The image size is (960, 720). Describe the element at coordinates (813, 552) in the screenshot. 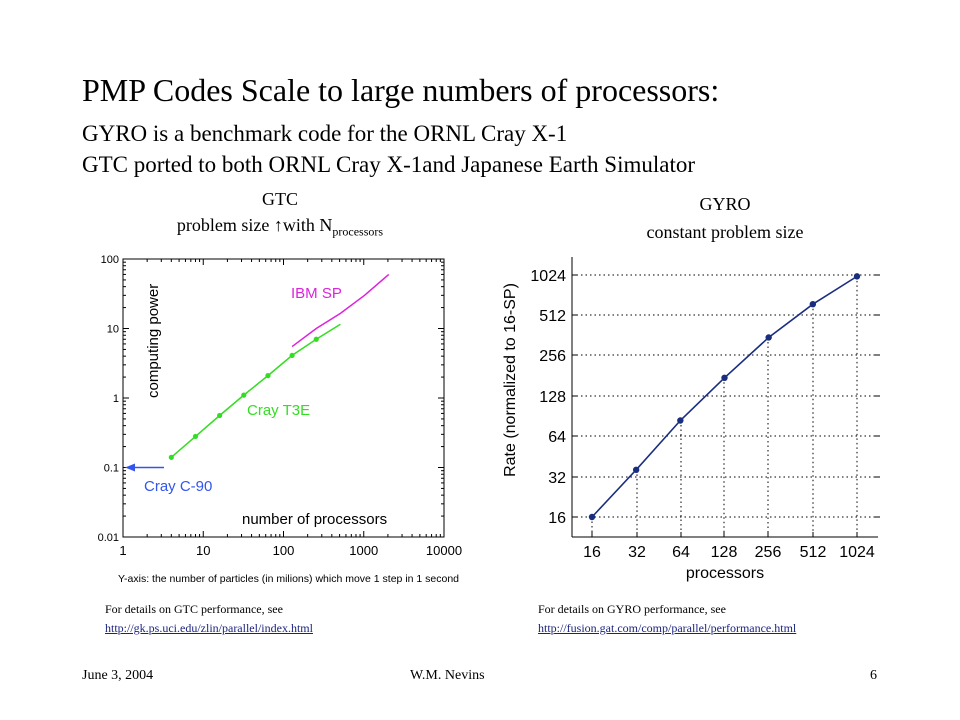

I see `gyro-x-tick-label: 512` at that location.